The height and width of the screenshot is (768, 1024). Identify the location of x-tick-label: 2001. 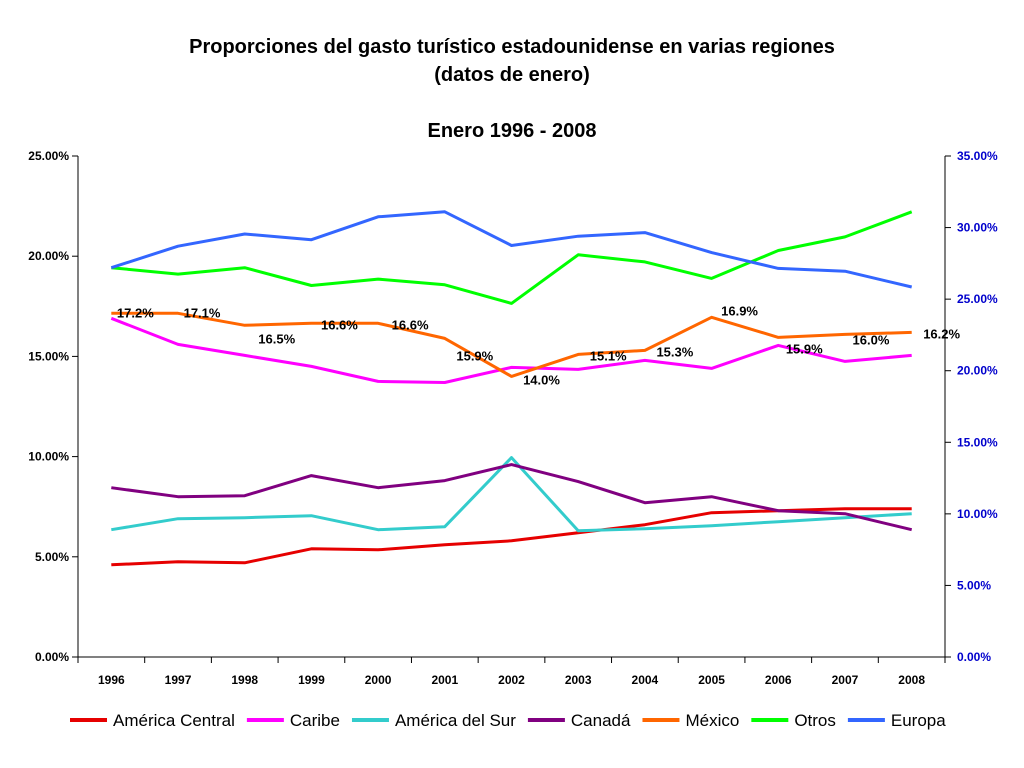
(444, 680).